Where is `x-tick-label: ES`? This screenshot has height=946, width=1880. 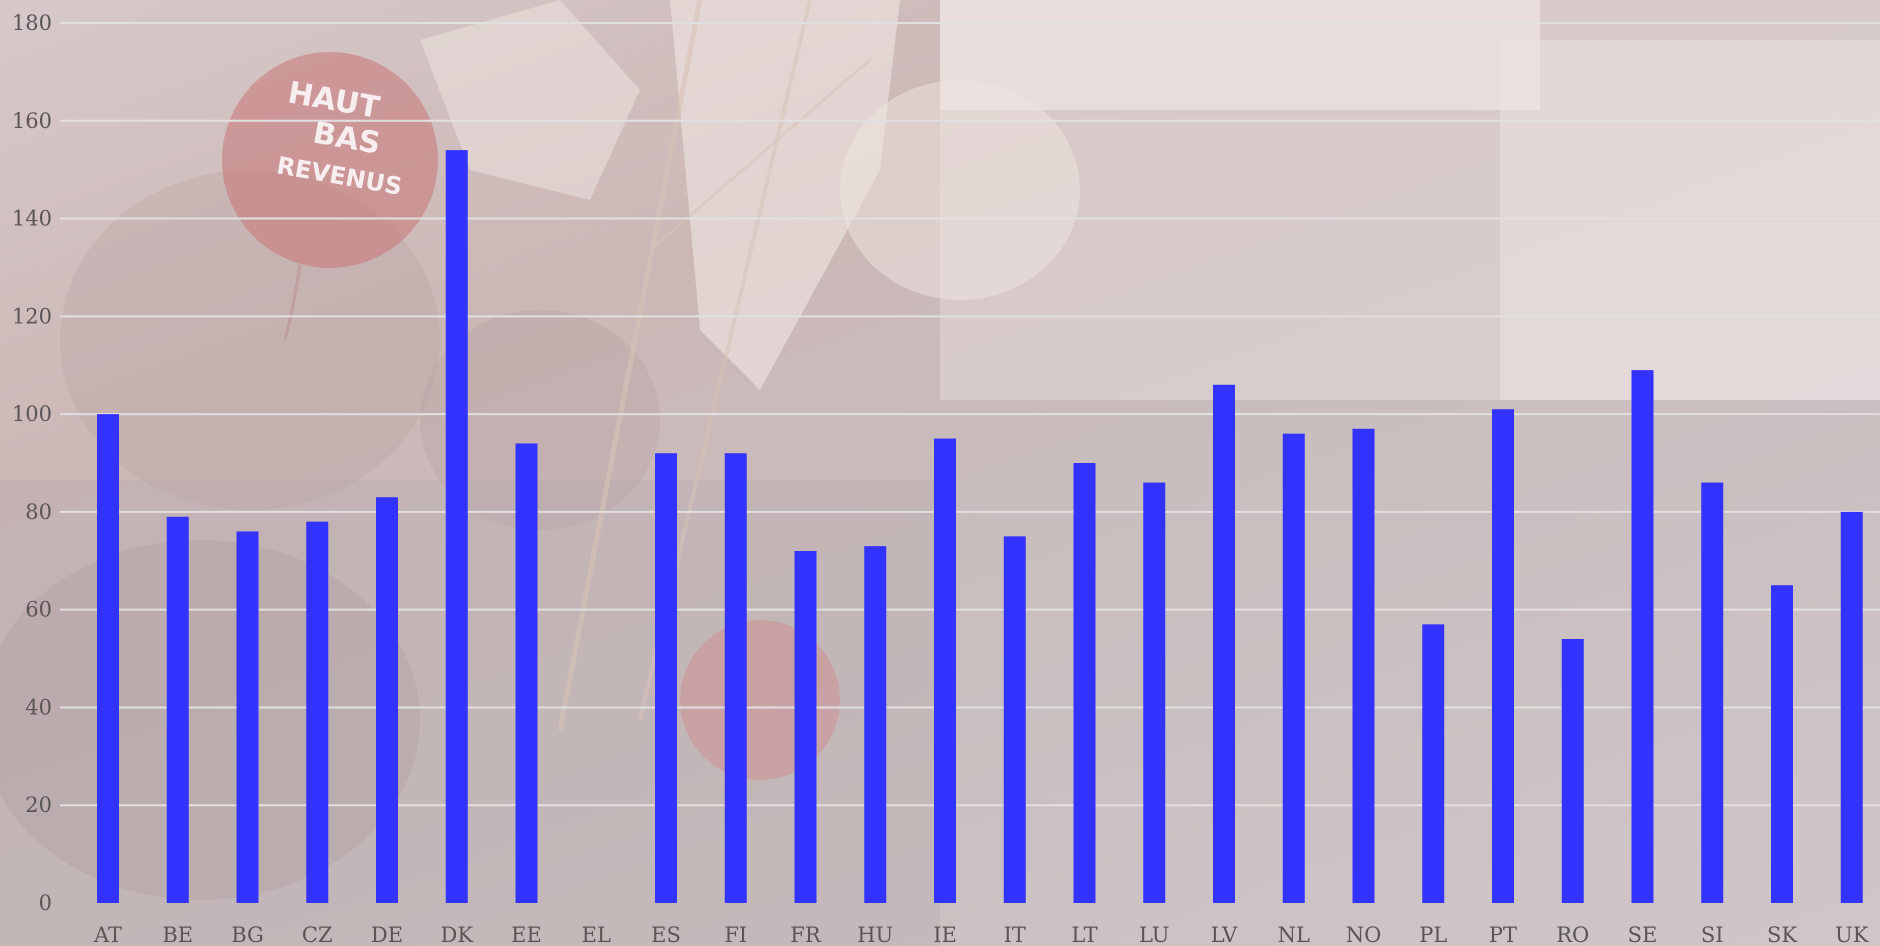 x-tick-label: ES is located at coordinates (666, 934).